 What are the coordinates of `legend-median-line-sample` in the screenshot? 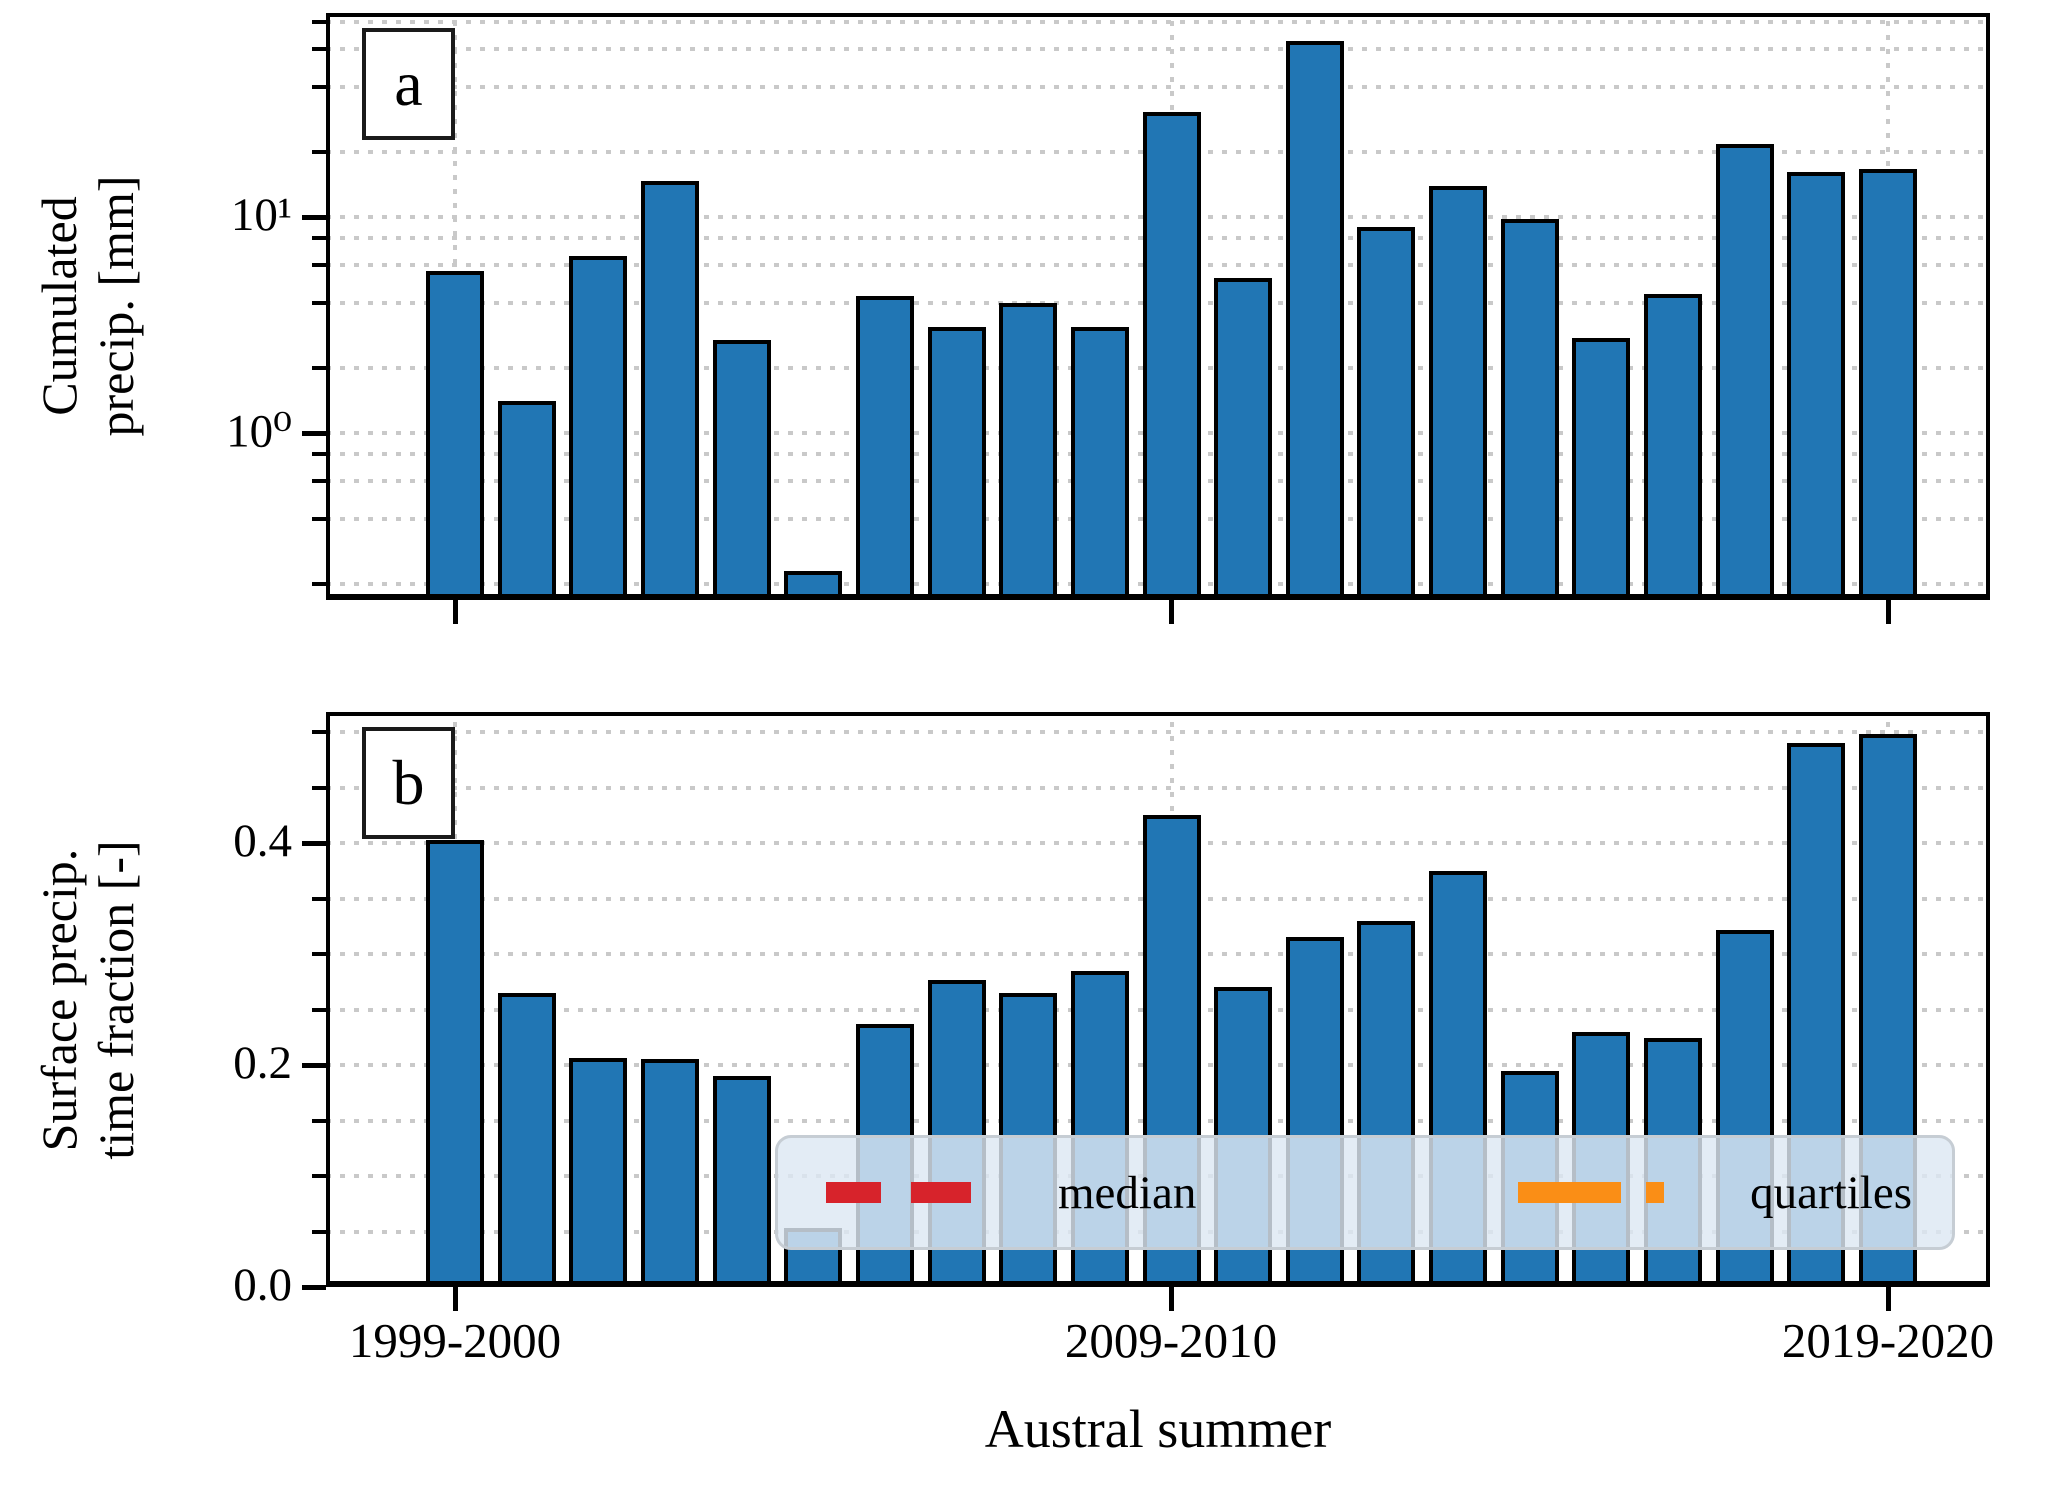 It's located at (911, 1192).